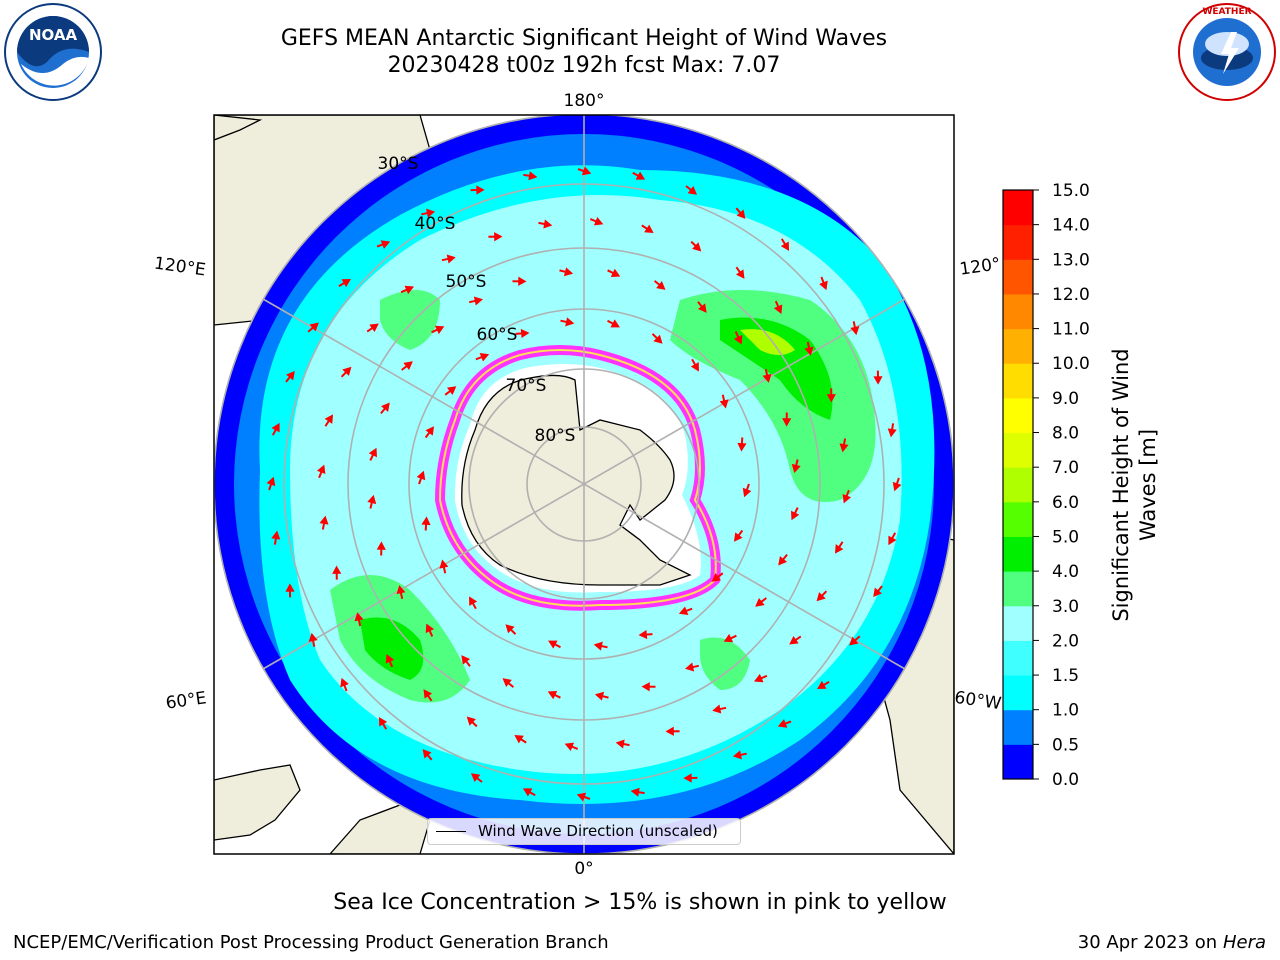 This screenshot has height=960, width=1280. What do you see at coordinates (1071, 191) in the screenshot?
I see `colorbar-tick-label: 15.0` at bounding box center [1071, 191].